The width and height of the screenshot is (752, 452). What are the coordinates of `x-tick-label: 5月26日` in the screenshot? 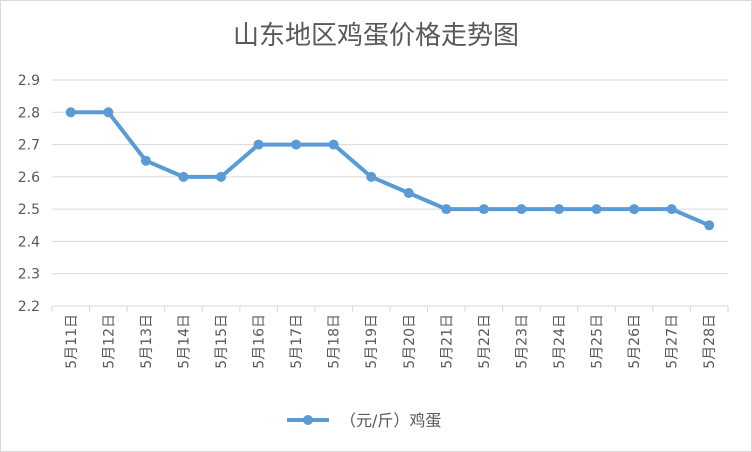 It's located at (635, 341).